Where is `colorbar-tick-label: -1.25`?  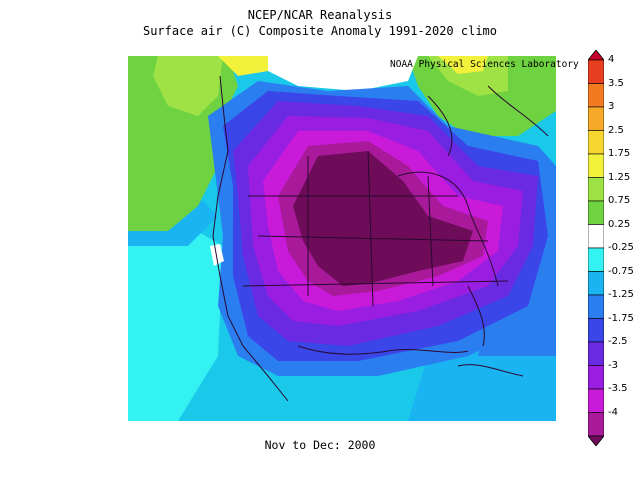
colorbar-tick-label: -1.25 is located at coordinates (621, 294).